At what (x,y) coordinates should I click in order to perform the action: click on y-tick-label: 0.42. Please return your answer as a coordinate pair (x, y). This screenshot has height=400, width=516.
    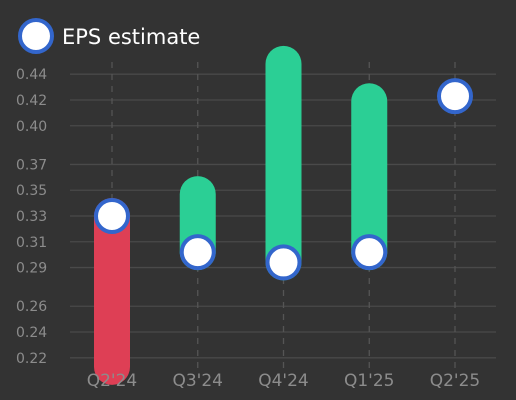
    Looking at the image, I should click on (31, 101).